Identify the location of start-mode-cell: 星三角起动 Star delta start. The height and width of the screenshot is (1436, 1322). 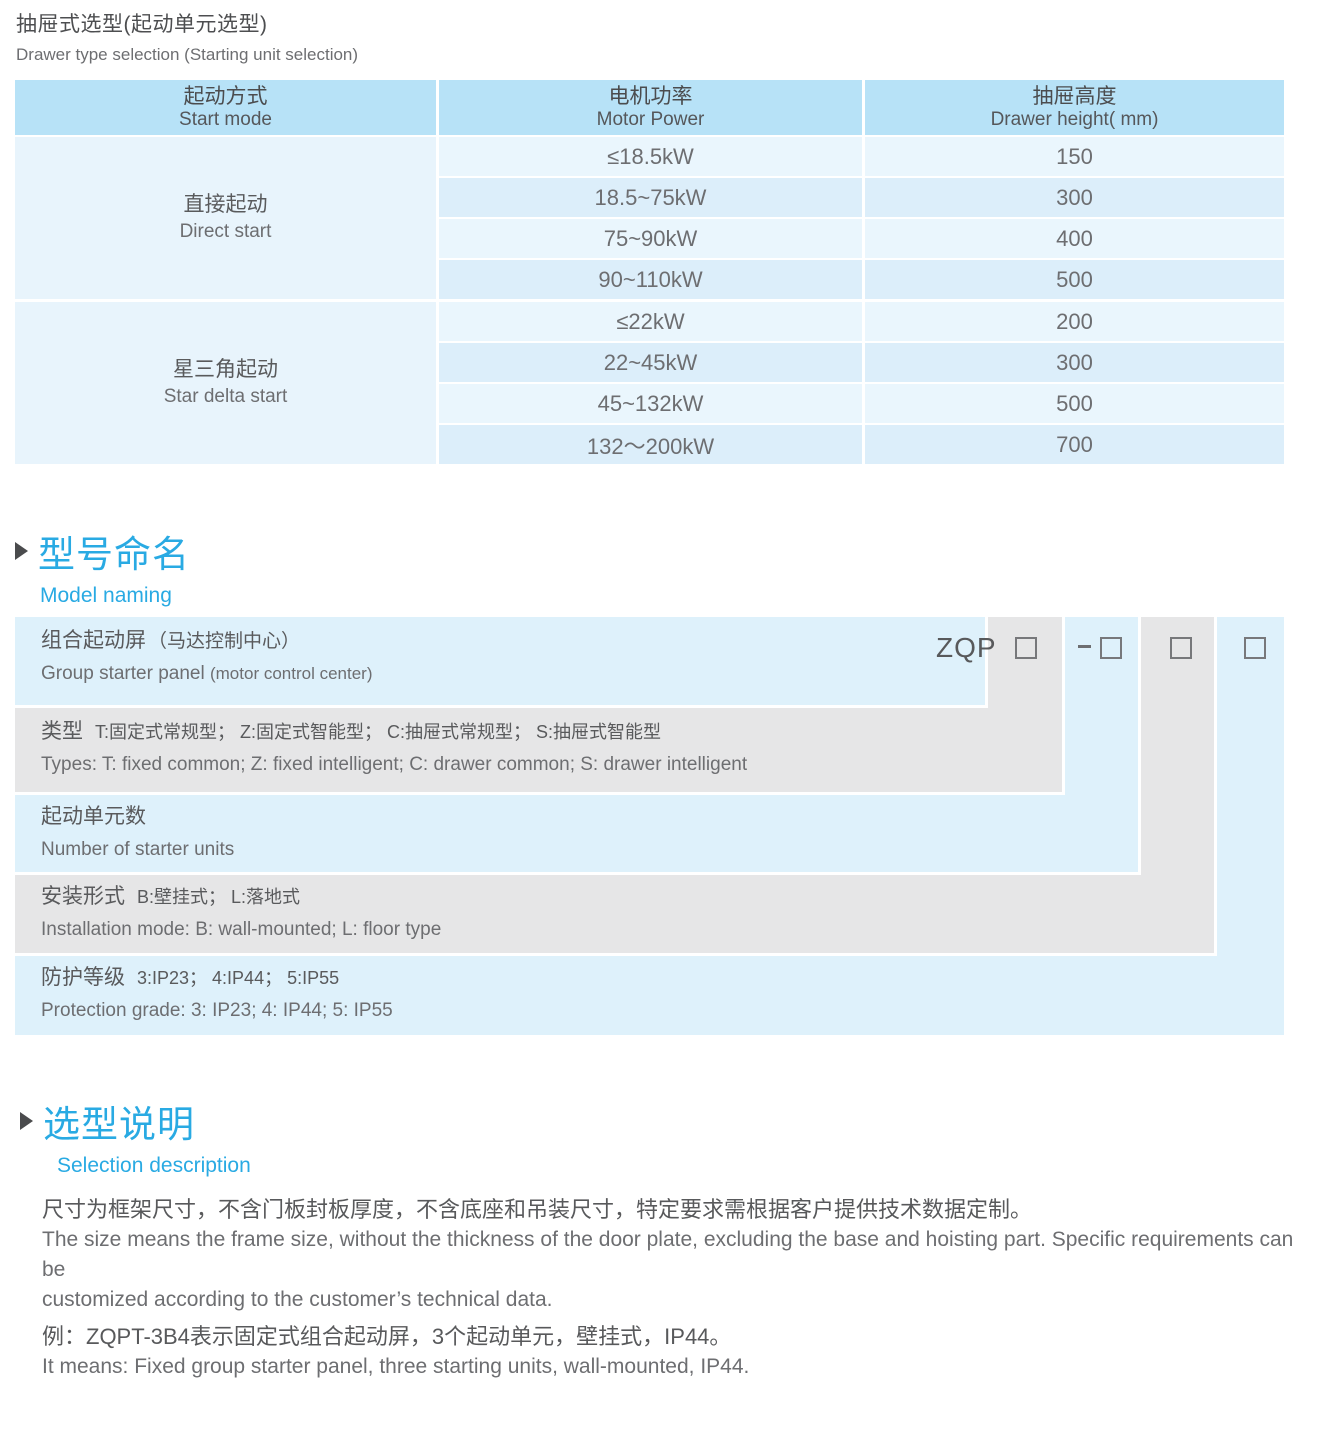
(225, 383).